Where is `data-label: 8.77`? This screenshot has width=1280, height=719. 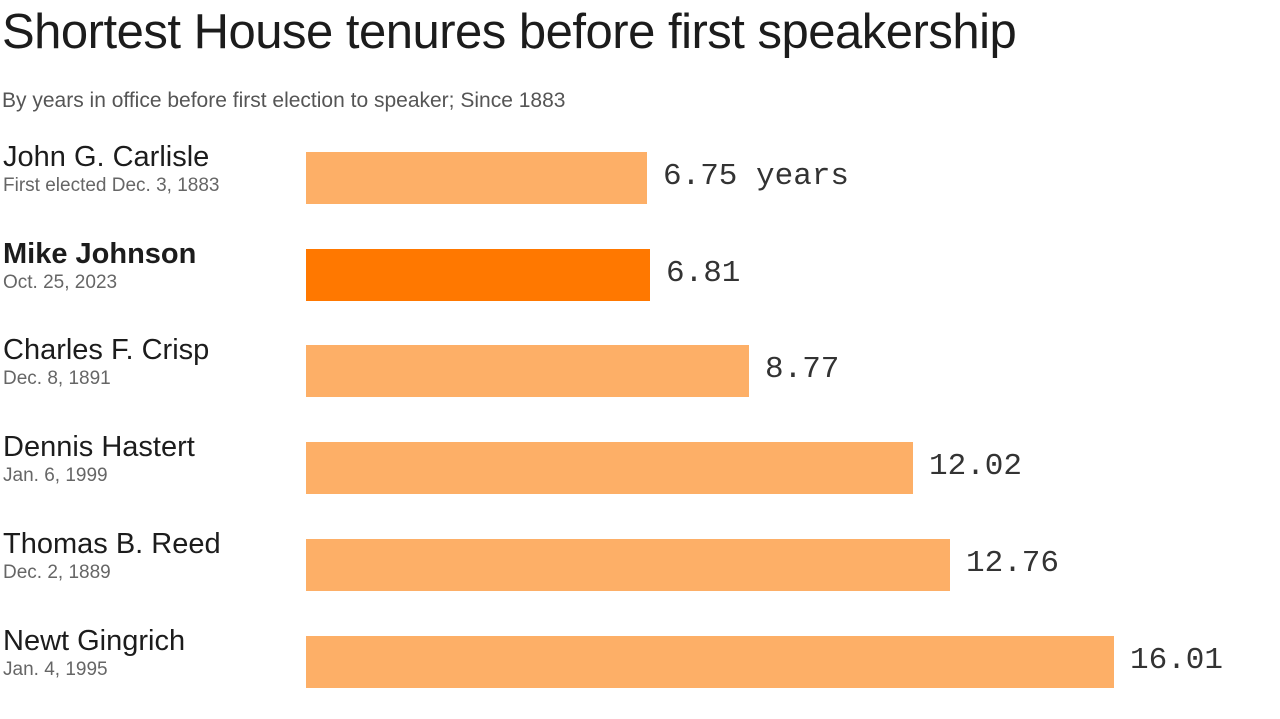
data-label: 8.77 is located at coordinates (802, 369).